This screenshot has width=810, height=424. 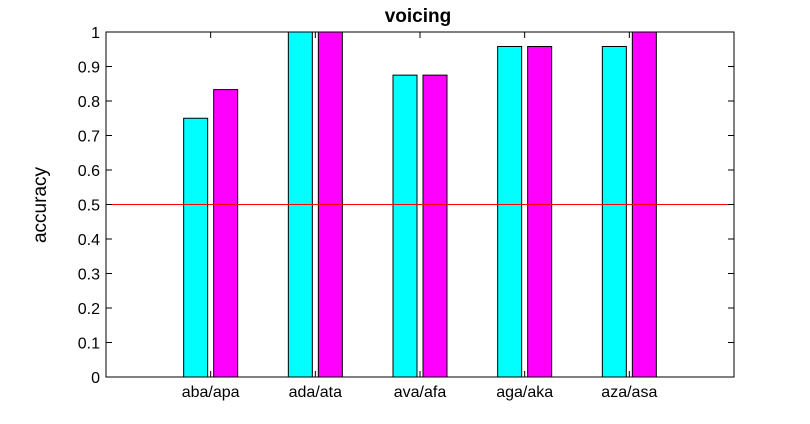 What do you see at coordinates (540, 211) in the screenshot?
I see `bar-series2-aga-aka` at bounding box center [540, 211].